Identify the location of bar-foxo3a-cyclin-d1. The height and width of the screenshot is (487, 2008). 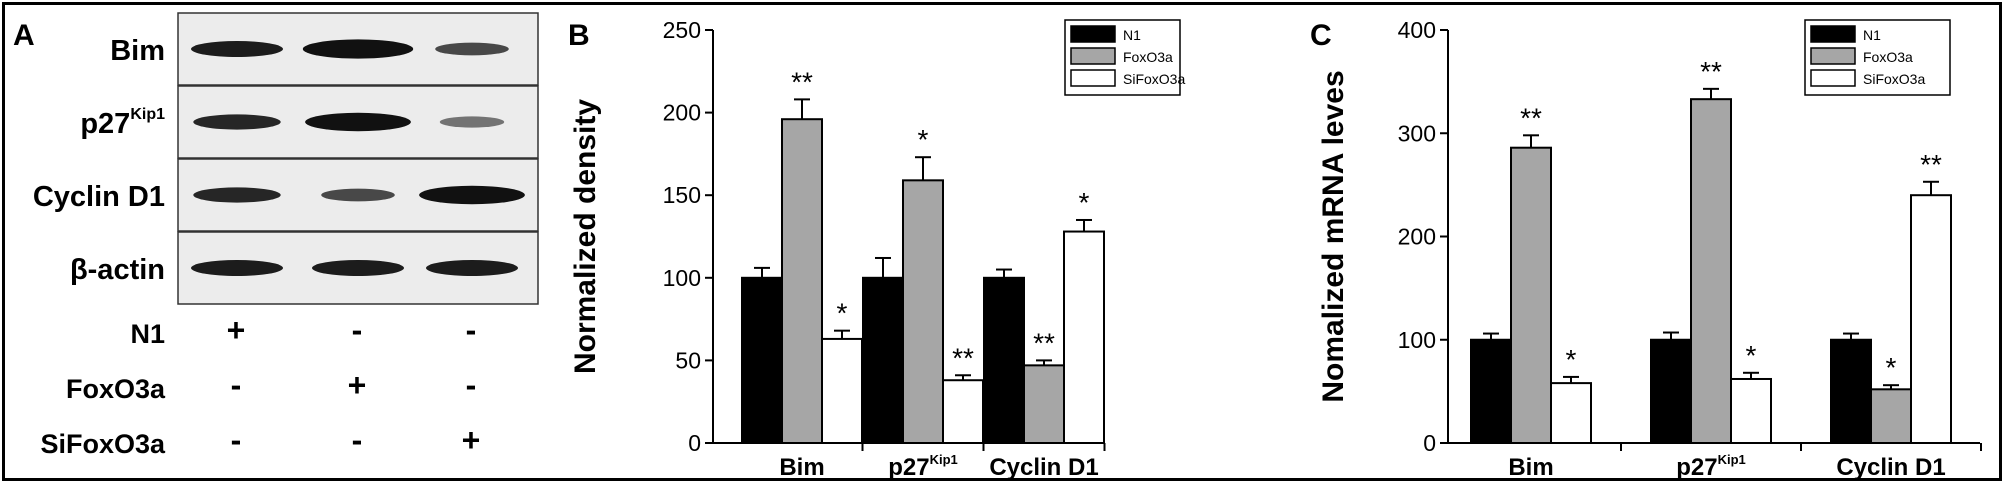
(1044, 404).